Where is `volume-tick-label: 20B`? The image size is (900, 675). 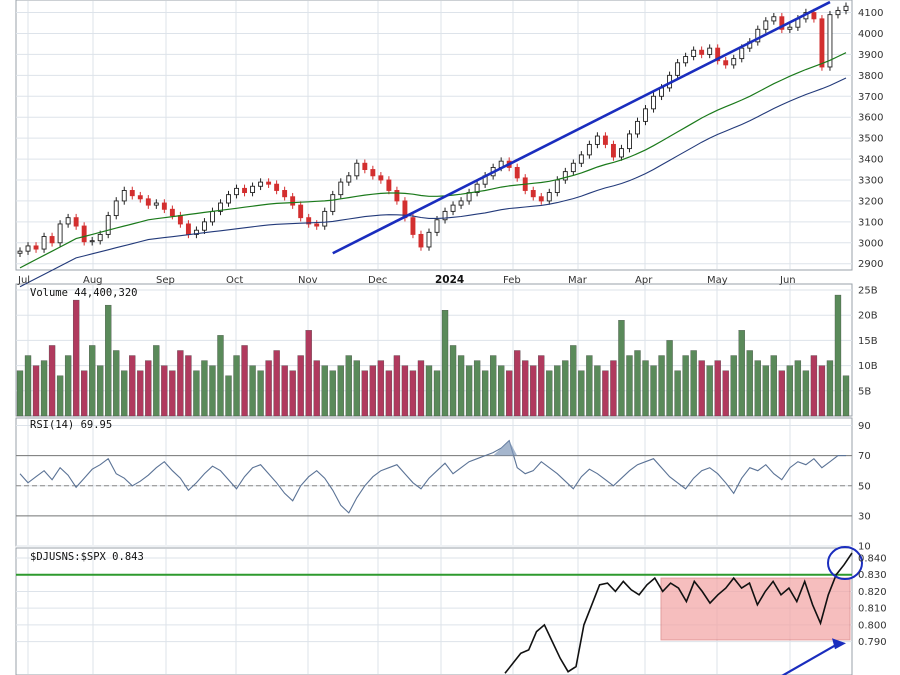 volume-tick-label: 20B is located at coordinates (868, 316).